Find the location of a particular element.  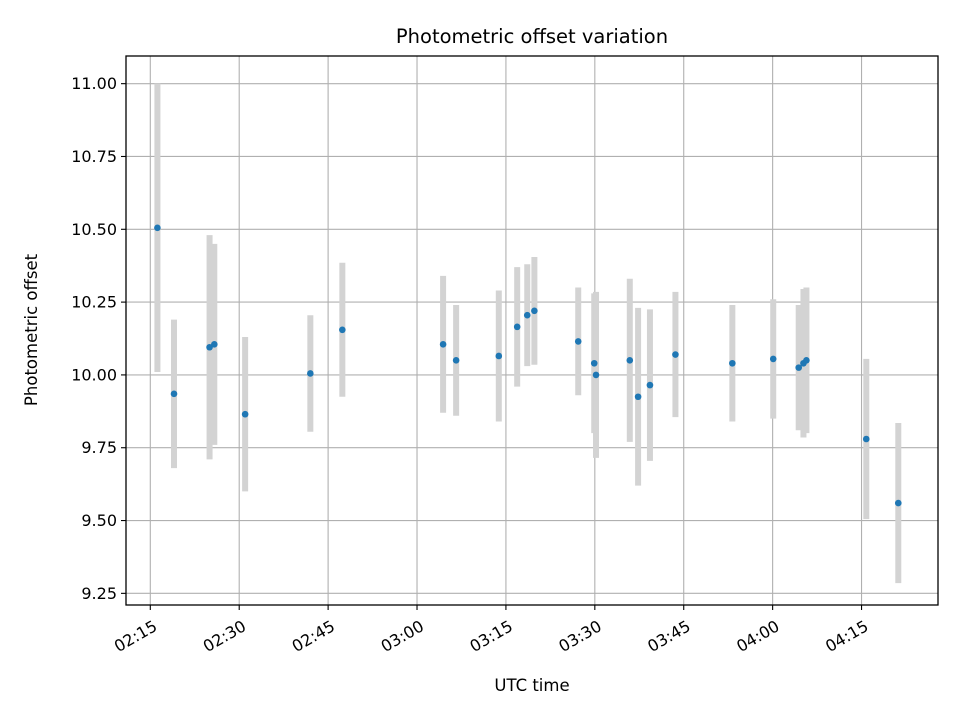

y-tick-label: 10.00 is located at coordinates (94, 374).